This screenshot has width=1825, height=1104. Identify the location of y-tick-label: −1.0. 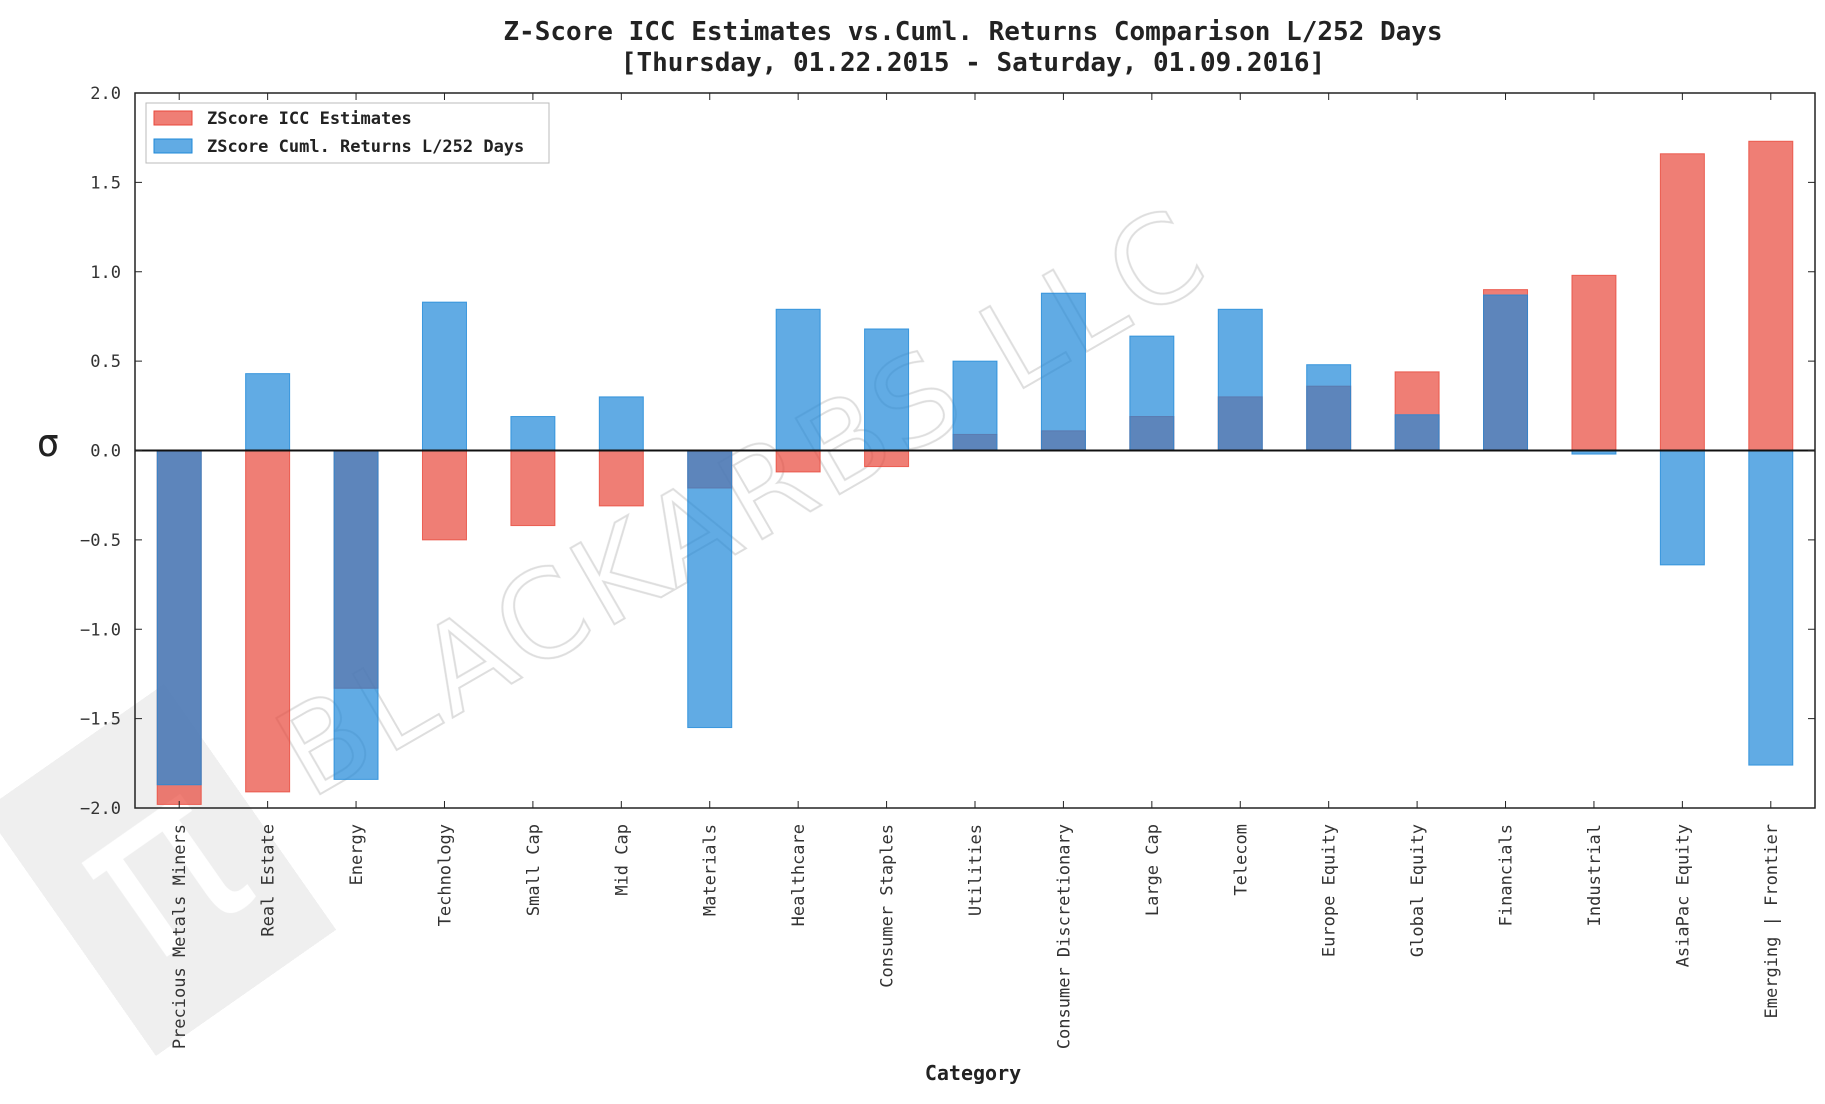
(100, 630).